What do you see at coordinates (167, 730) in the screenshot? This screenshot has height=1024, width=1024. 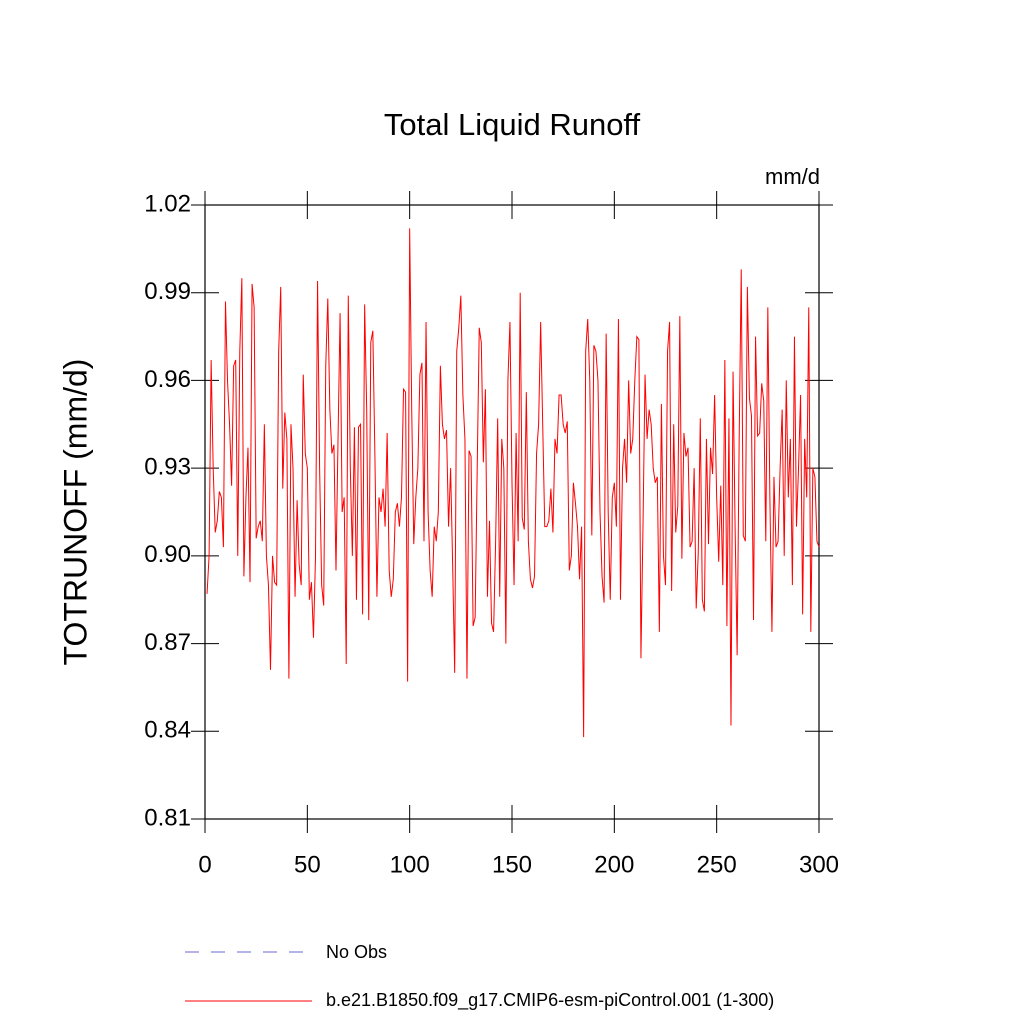 I see `y-tick-label: 0.84` at bounding box center [167, 730].